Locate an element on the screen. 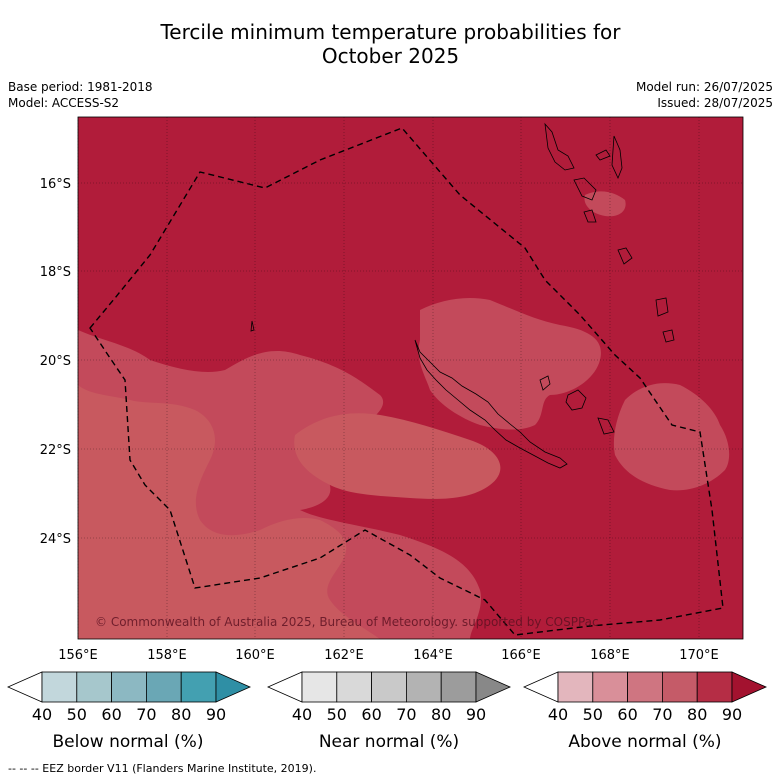  legend-below-tick-70: 70 is located at coordinates (146, 714).